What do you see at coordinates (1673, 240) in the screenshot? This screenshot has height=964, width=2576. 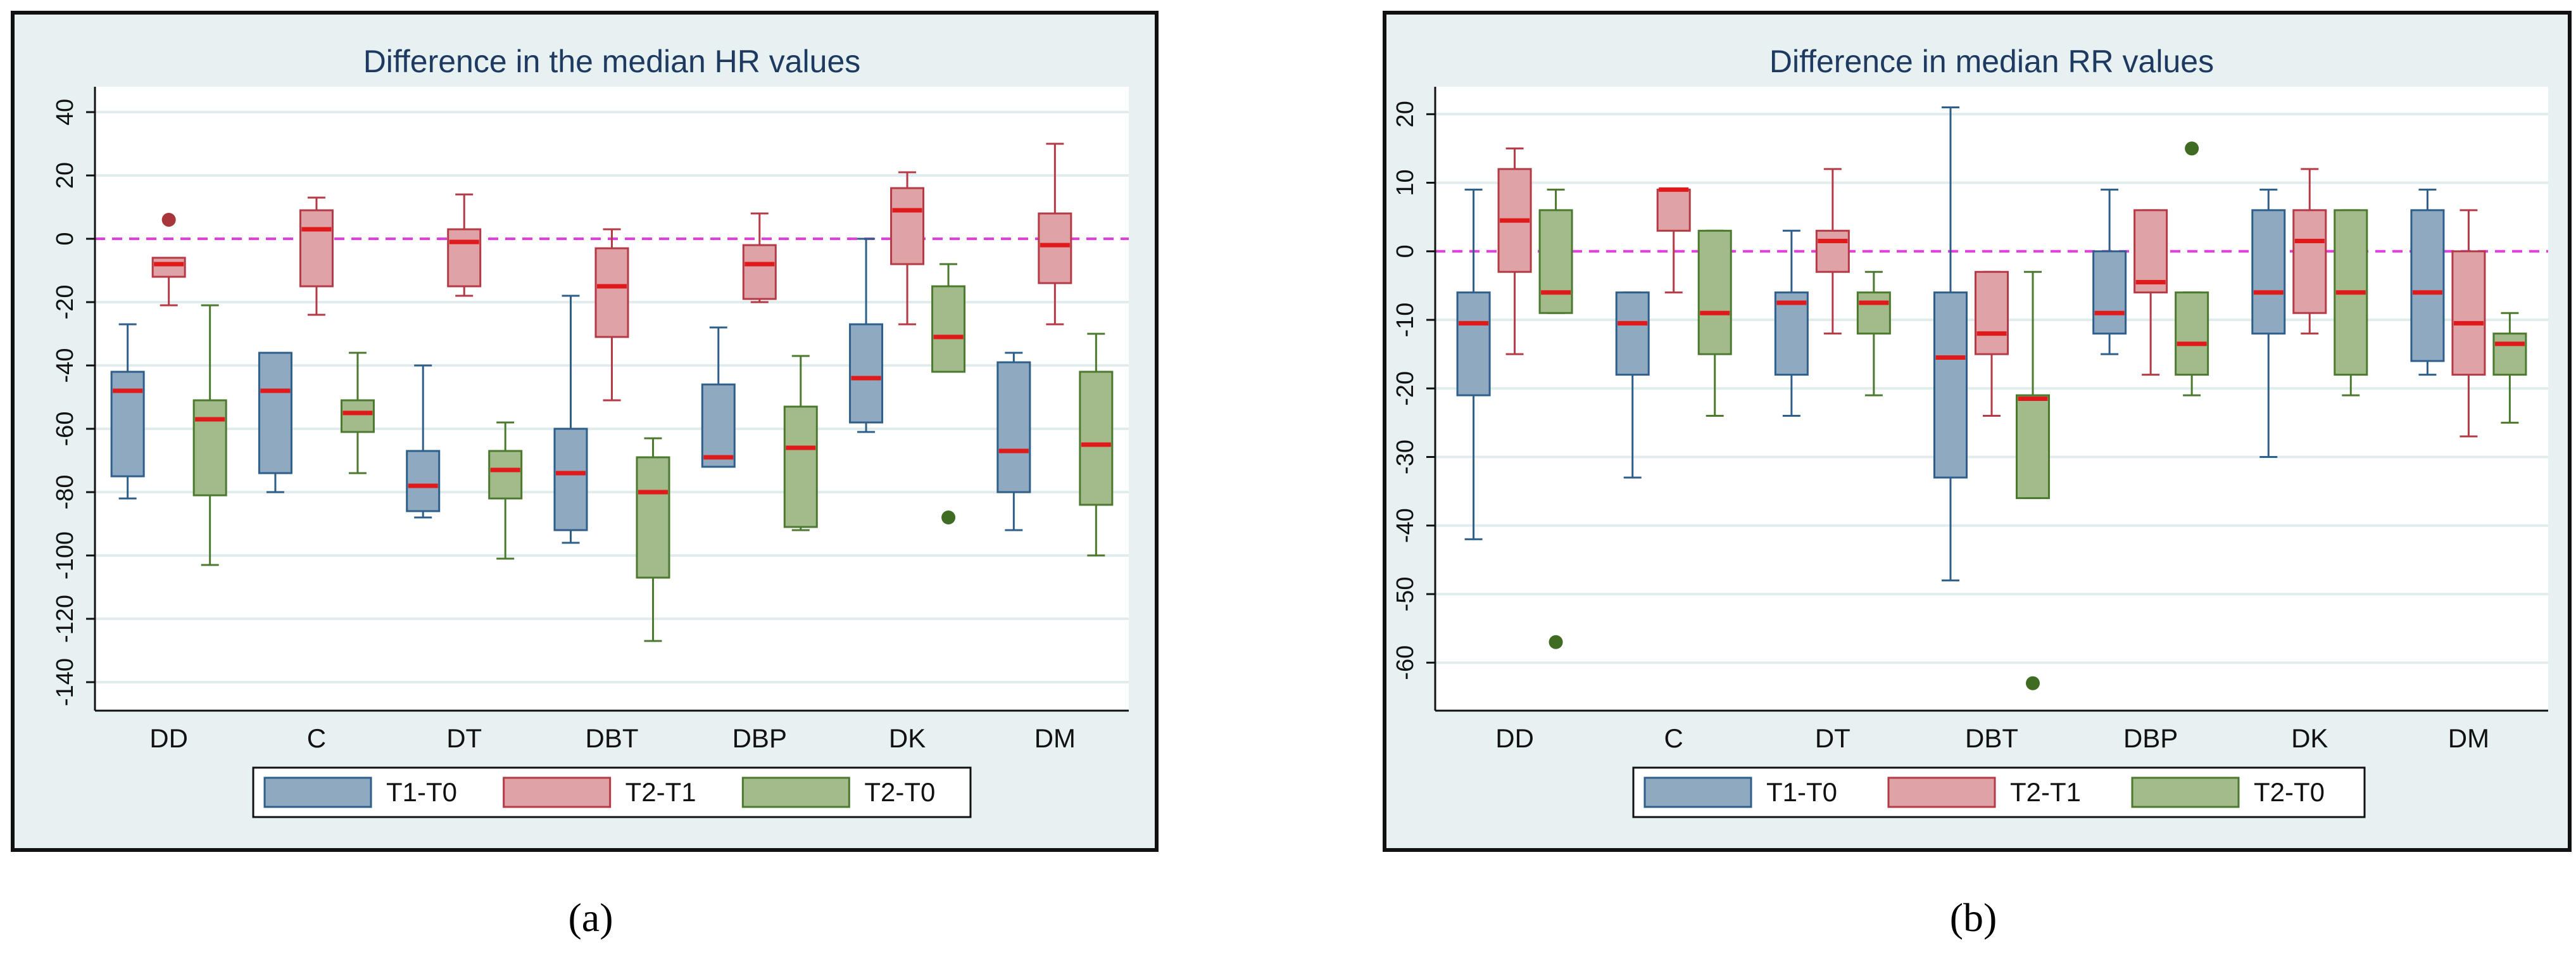 I see `box-T2-T1-C` at bounding box center [1673, 240].